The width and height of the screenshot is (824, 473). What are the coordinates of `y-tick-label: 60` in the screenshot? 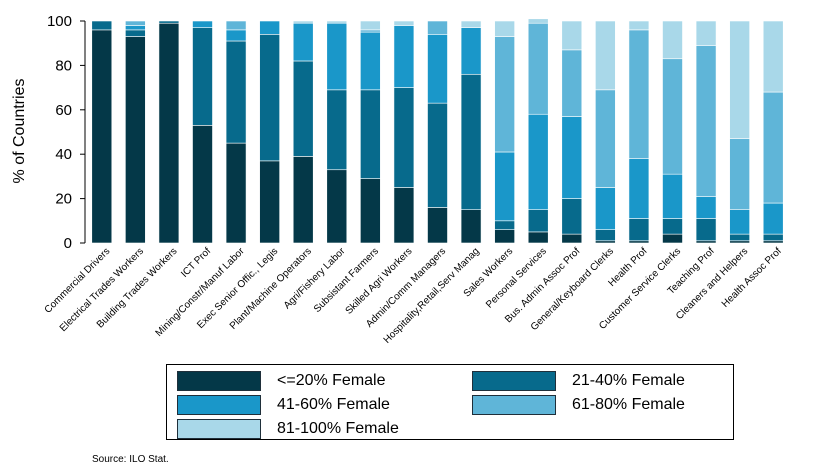 It's located at (63, 110).